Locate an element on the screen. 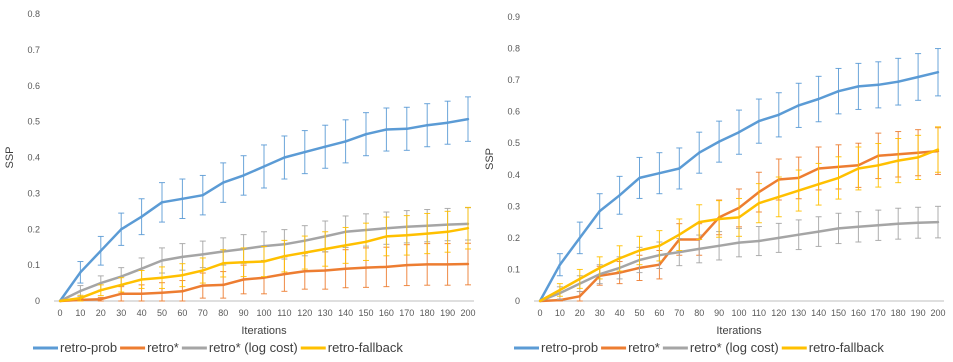 The image size is (953, 362). x-tick-label: 10 is located at coordinates (560, 313).